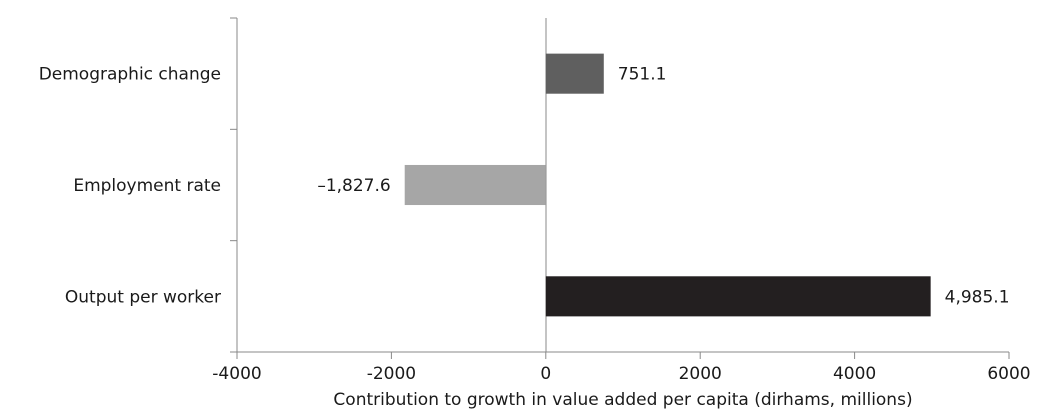 This screenshot has height=413, width=1038. What do you see at coordinates (233, 185) in the screenshot?
I see `y-axis-ticks` at bounding box center [233, 185].